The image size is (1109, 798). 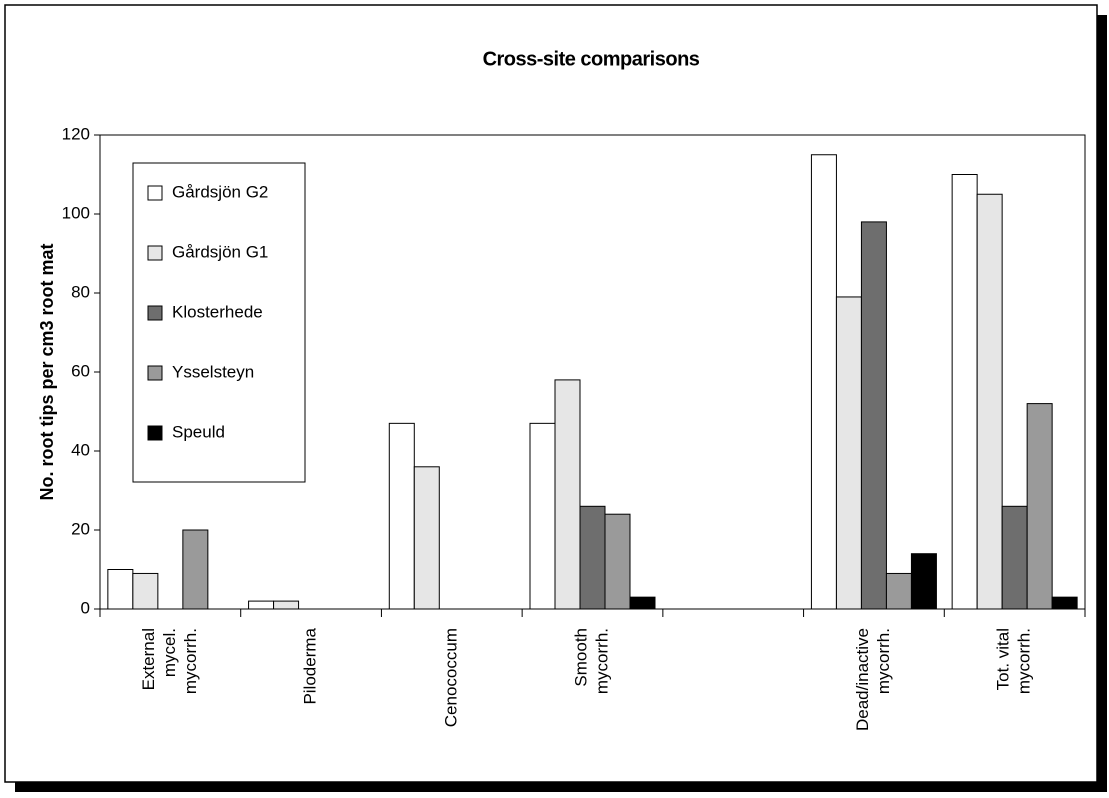 What do you see at coordinates (213, 371) in the screenshot?
I see `legend-label: Ysselsteyn` at bounding box center [213, 371].